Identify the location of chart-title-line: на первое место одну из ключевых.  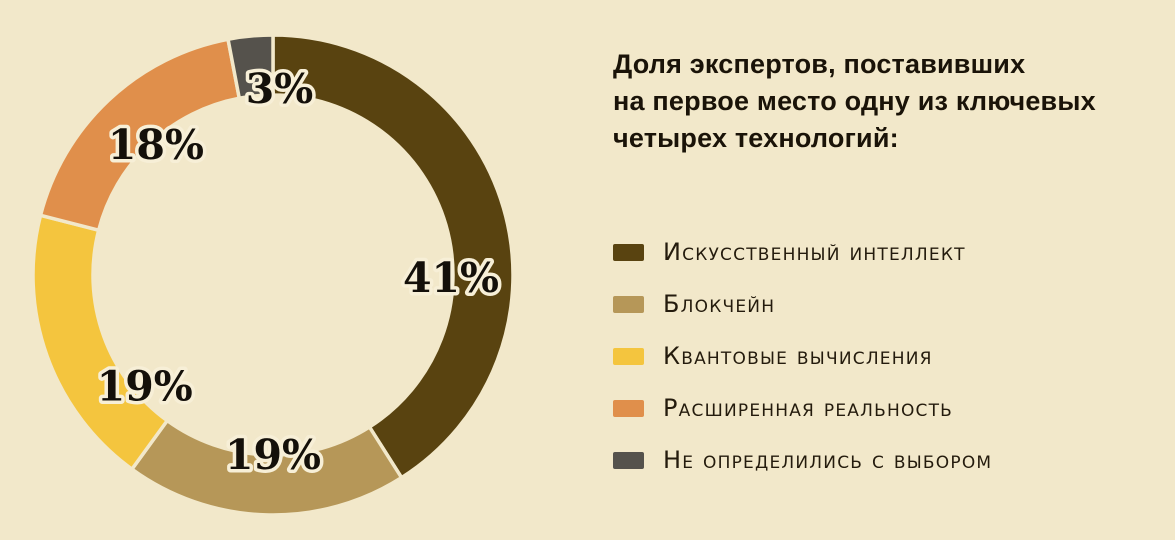
(854, 101).